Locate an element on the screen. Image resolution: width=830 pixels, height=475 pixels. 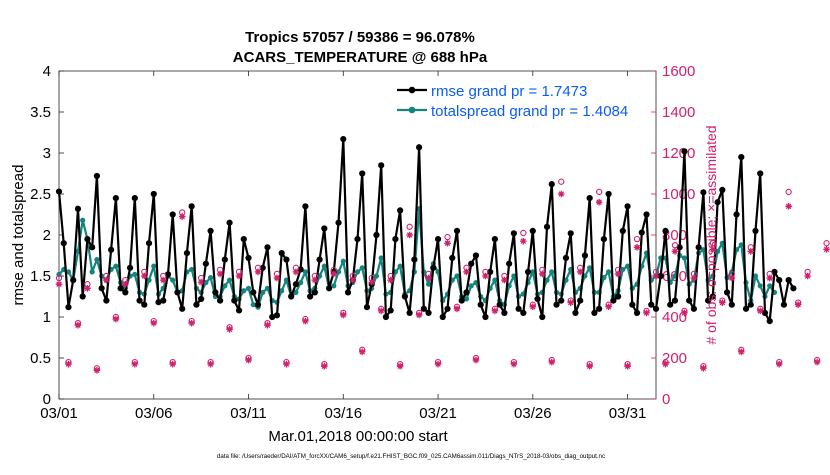
x-tick-label: 03/01 is located at coordinates (59, 413).